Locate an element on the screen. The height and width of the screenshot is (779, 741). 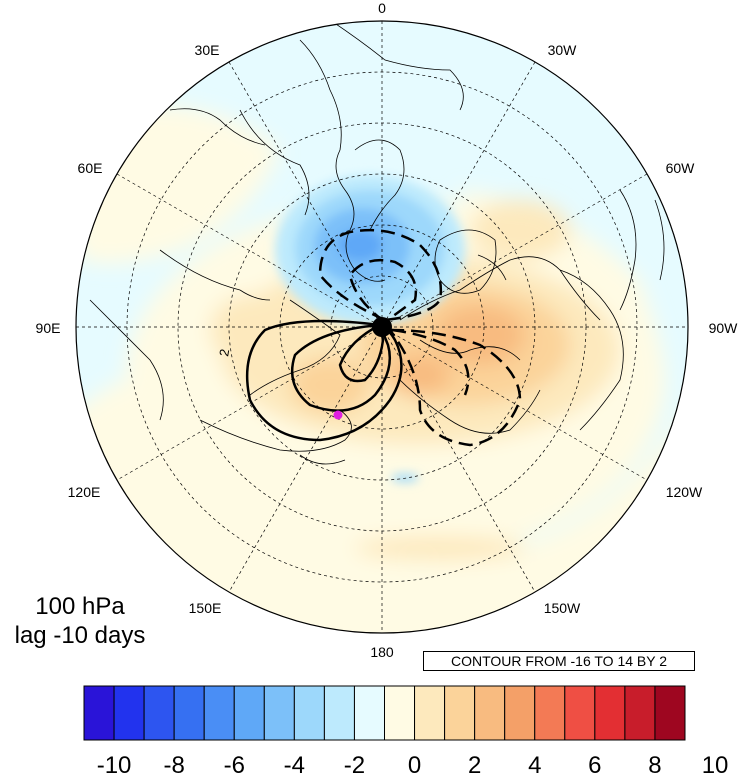
lon-label-30w: 30W is located at coordinates (563, 50).